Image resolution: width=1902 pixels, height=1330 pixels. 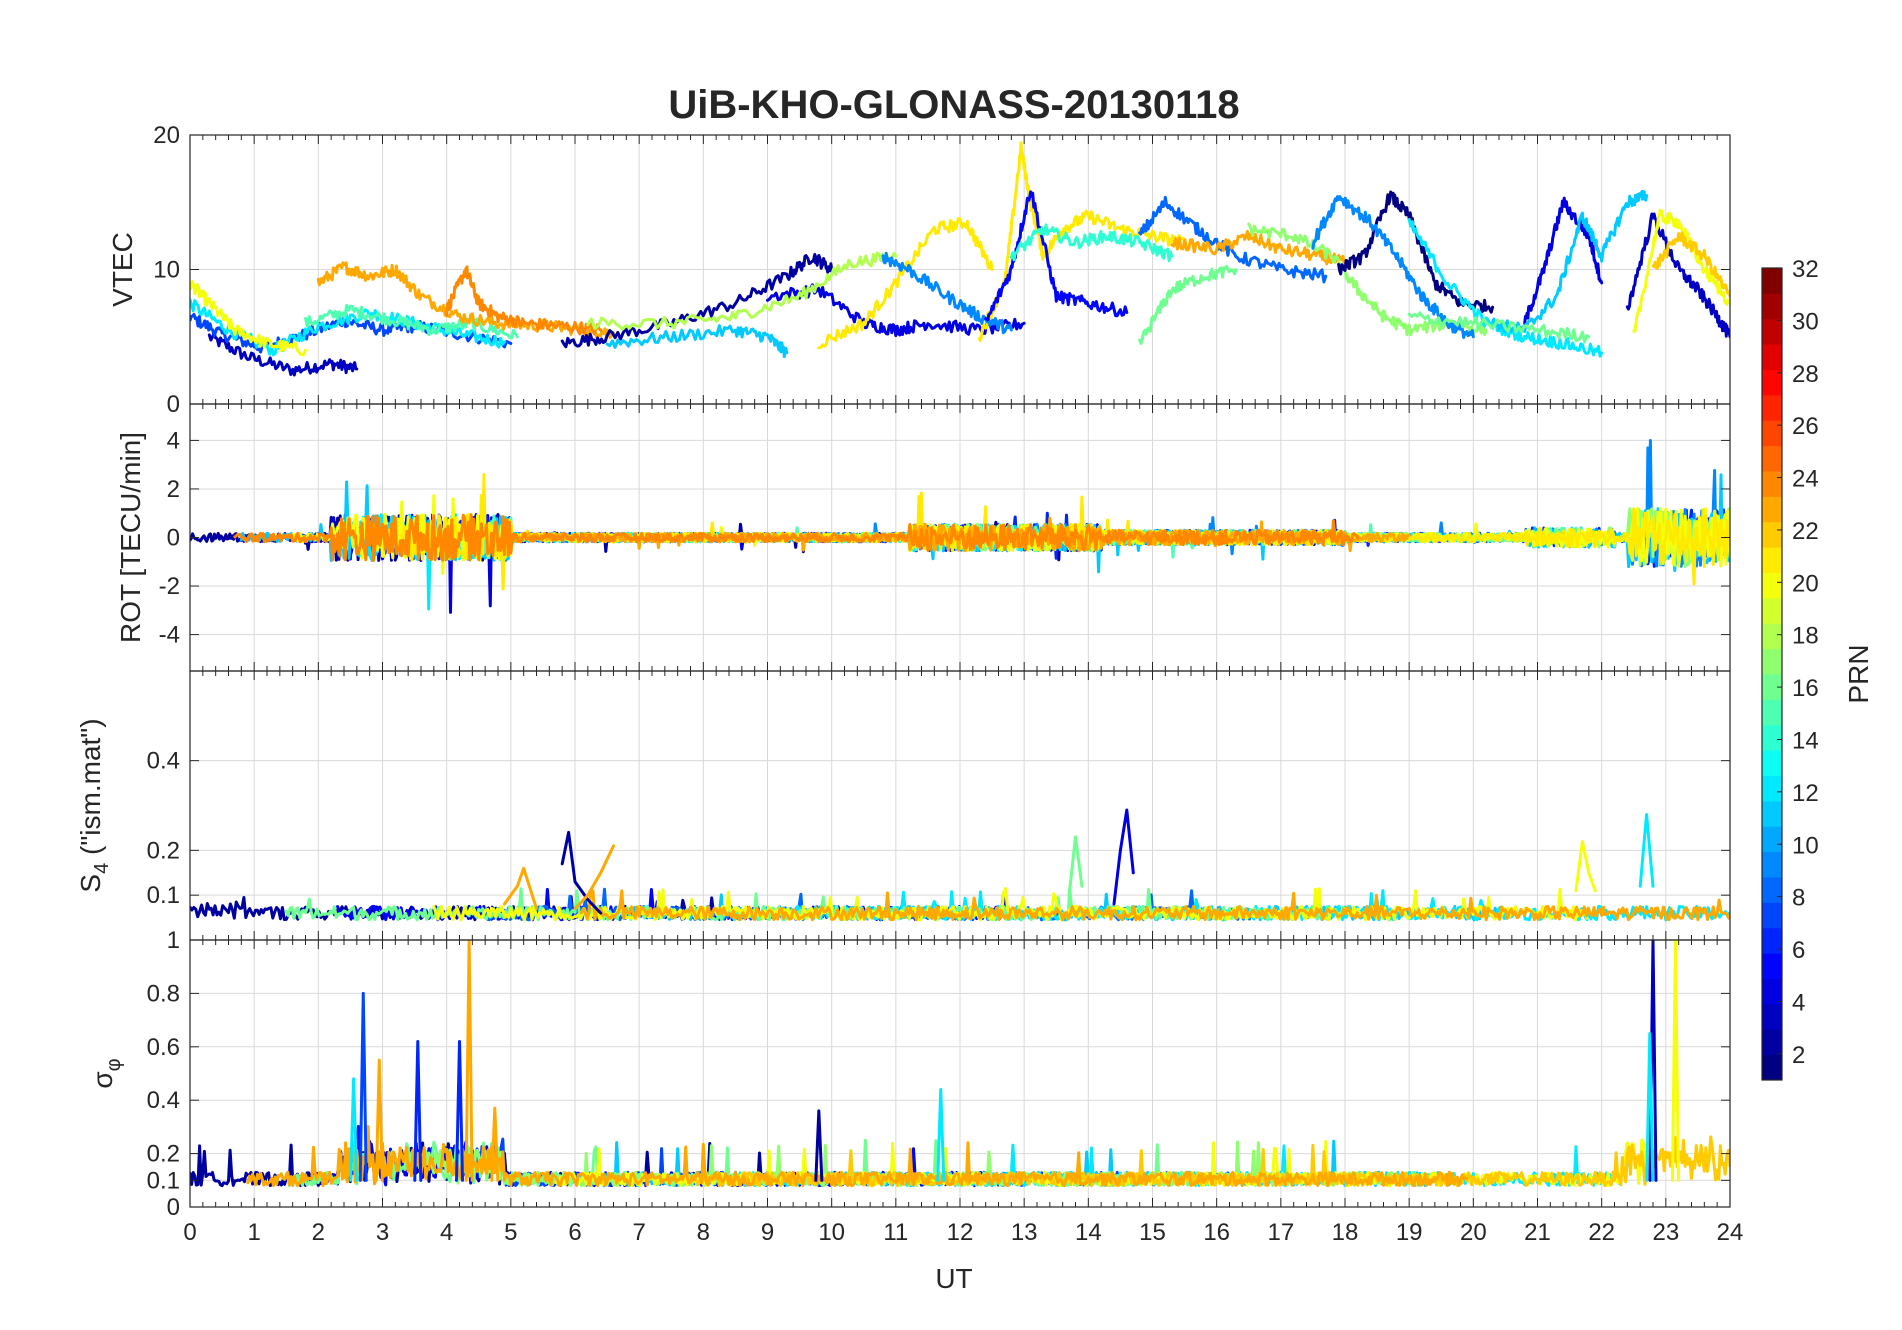 I want to click on x-tick-label: 2, so click(x=318, y=1232).